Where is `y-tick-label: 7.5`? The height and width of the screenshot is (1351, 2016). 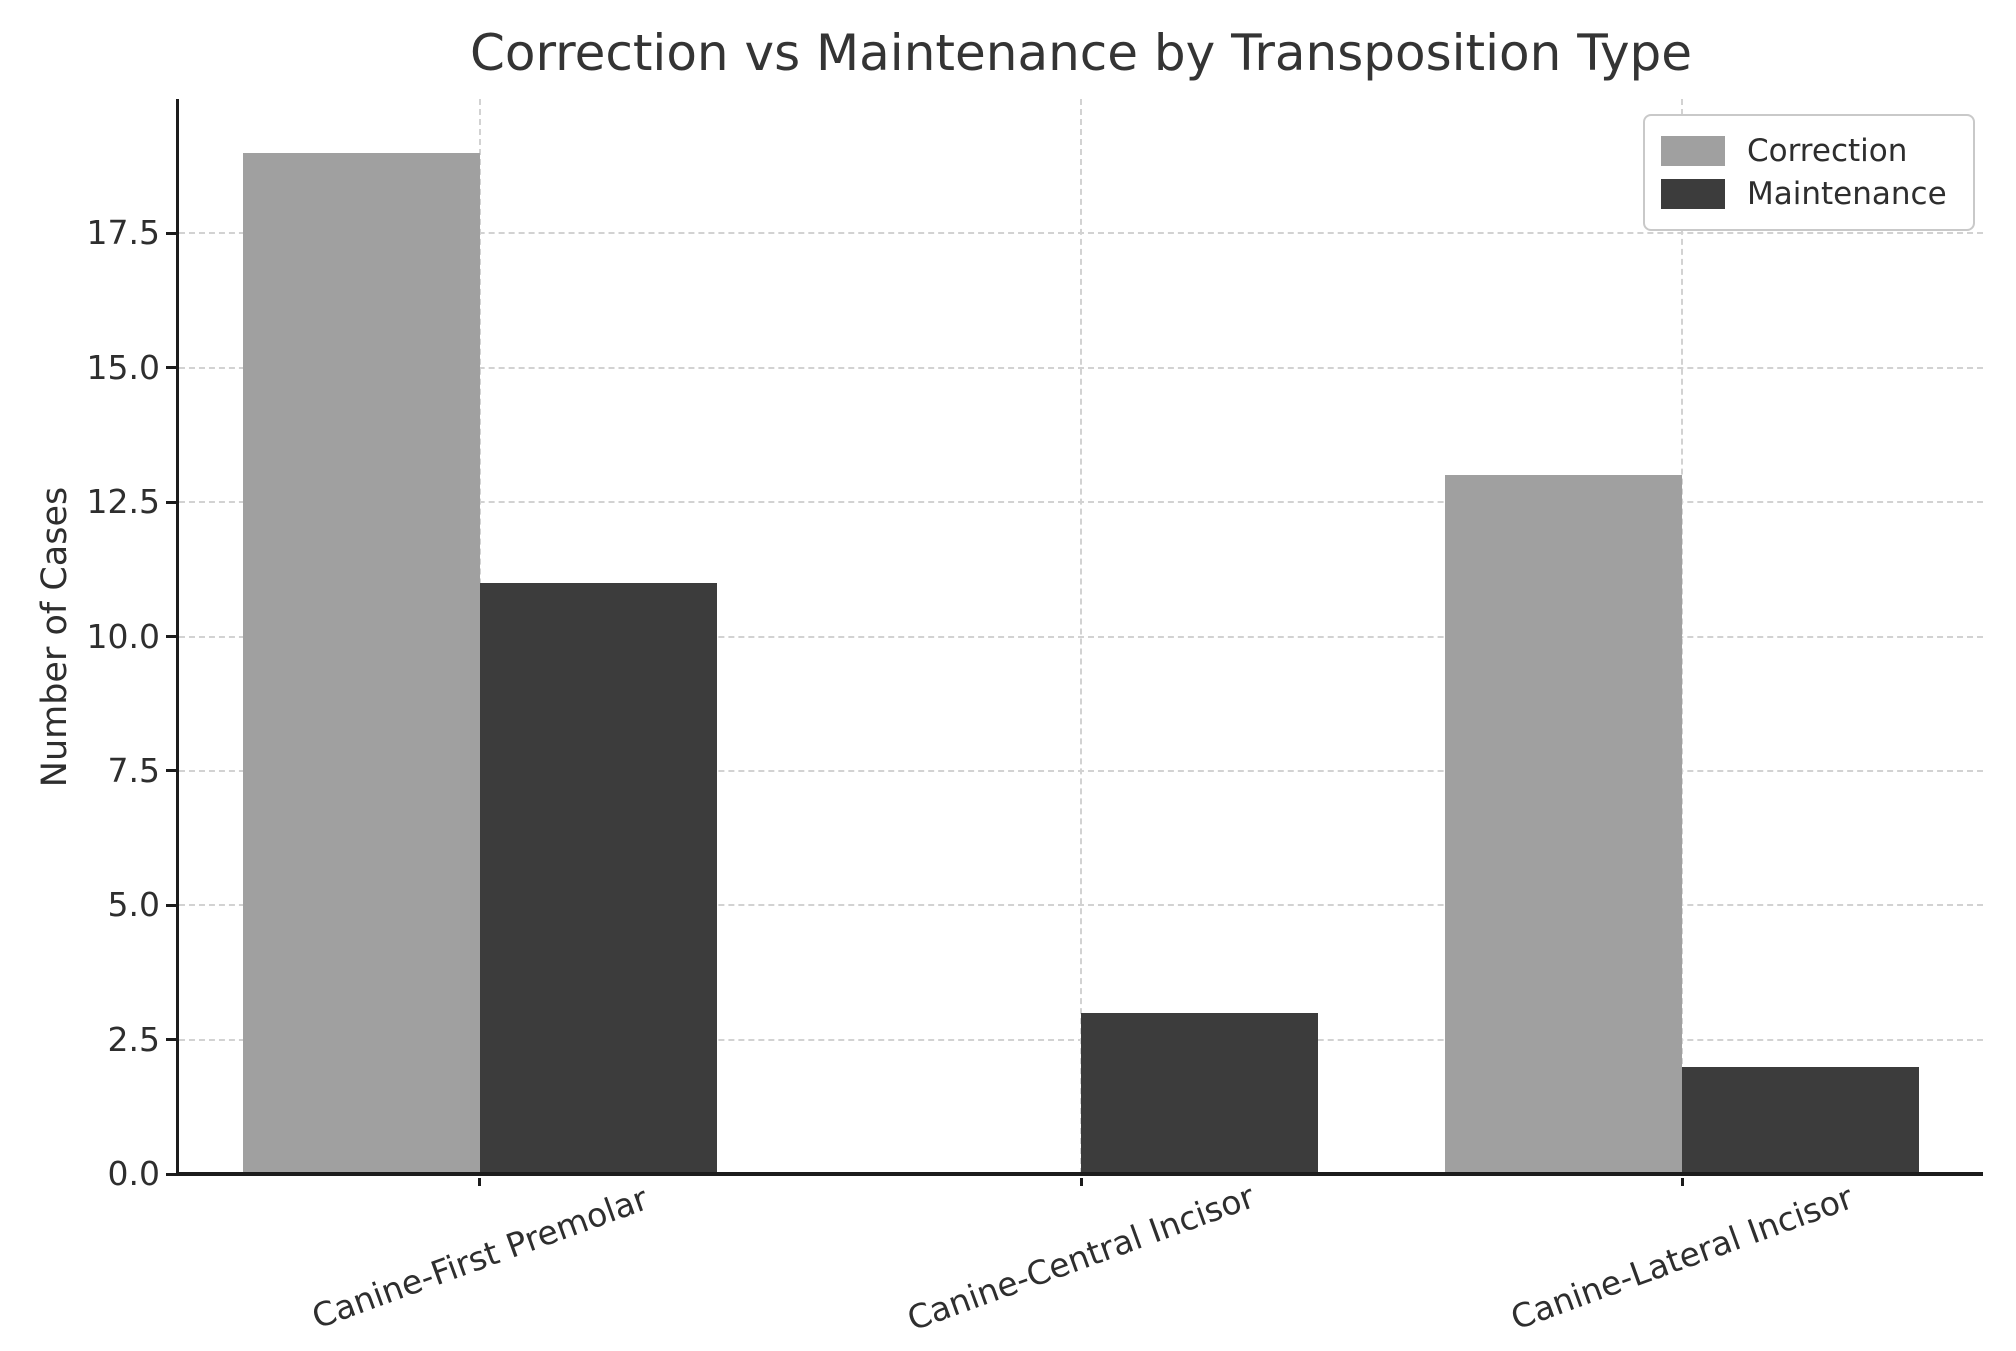
y-tick-label: 7.5 is located at coordinates (133, 770).